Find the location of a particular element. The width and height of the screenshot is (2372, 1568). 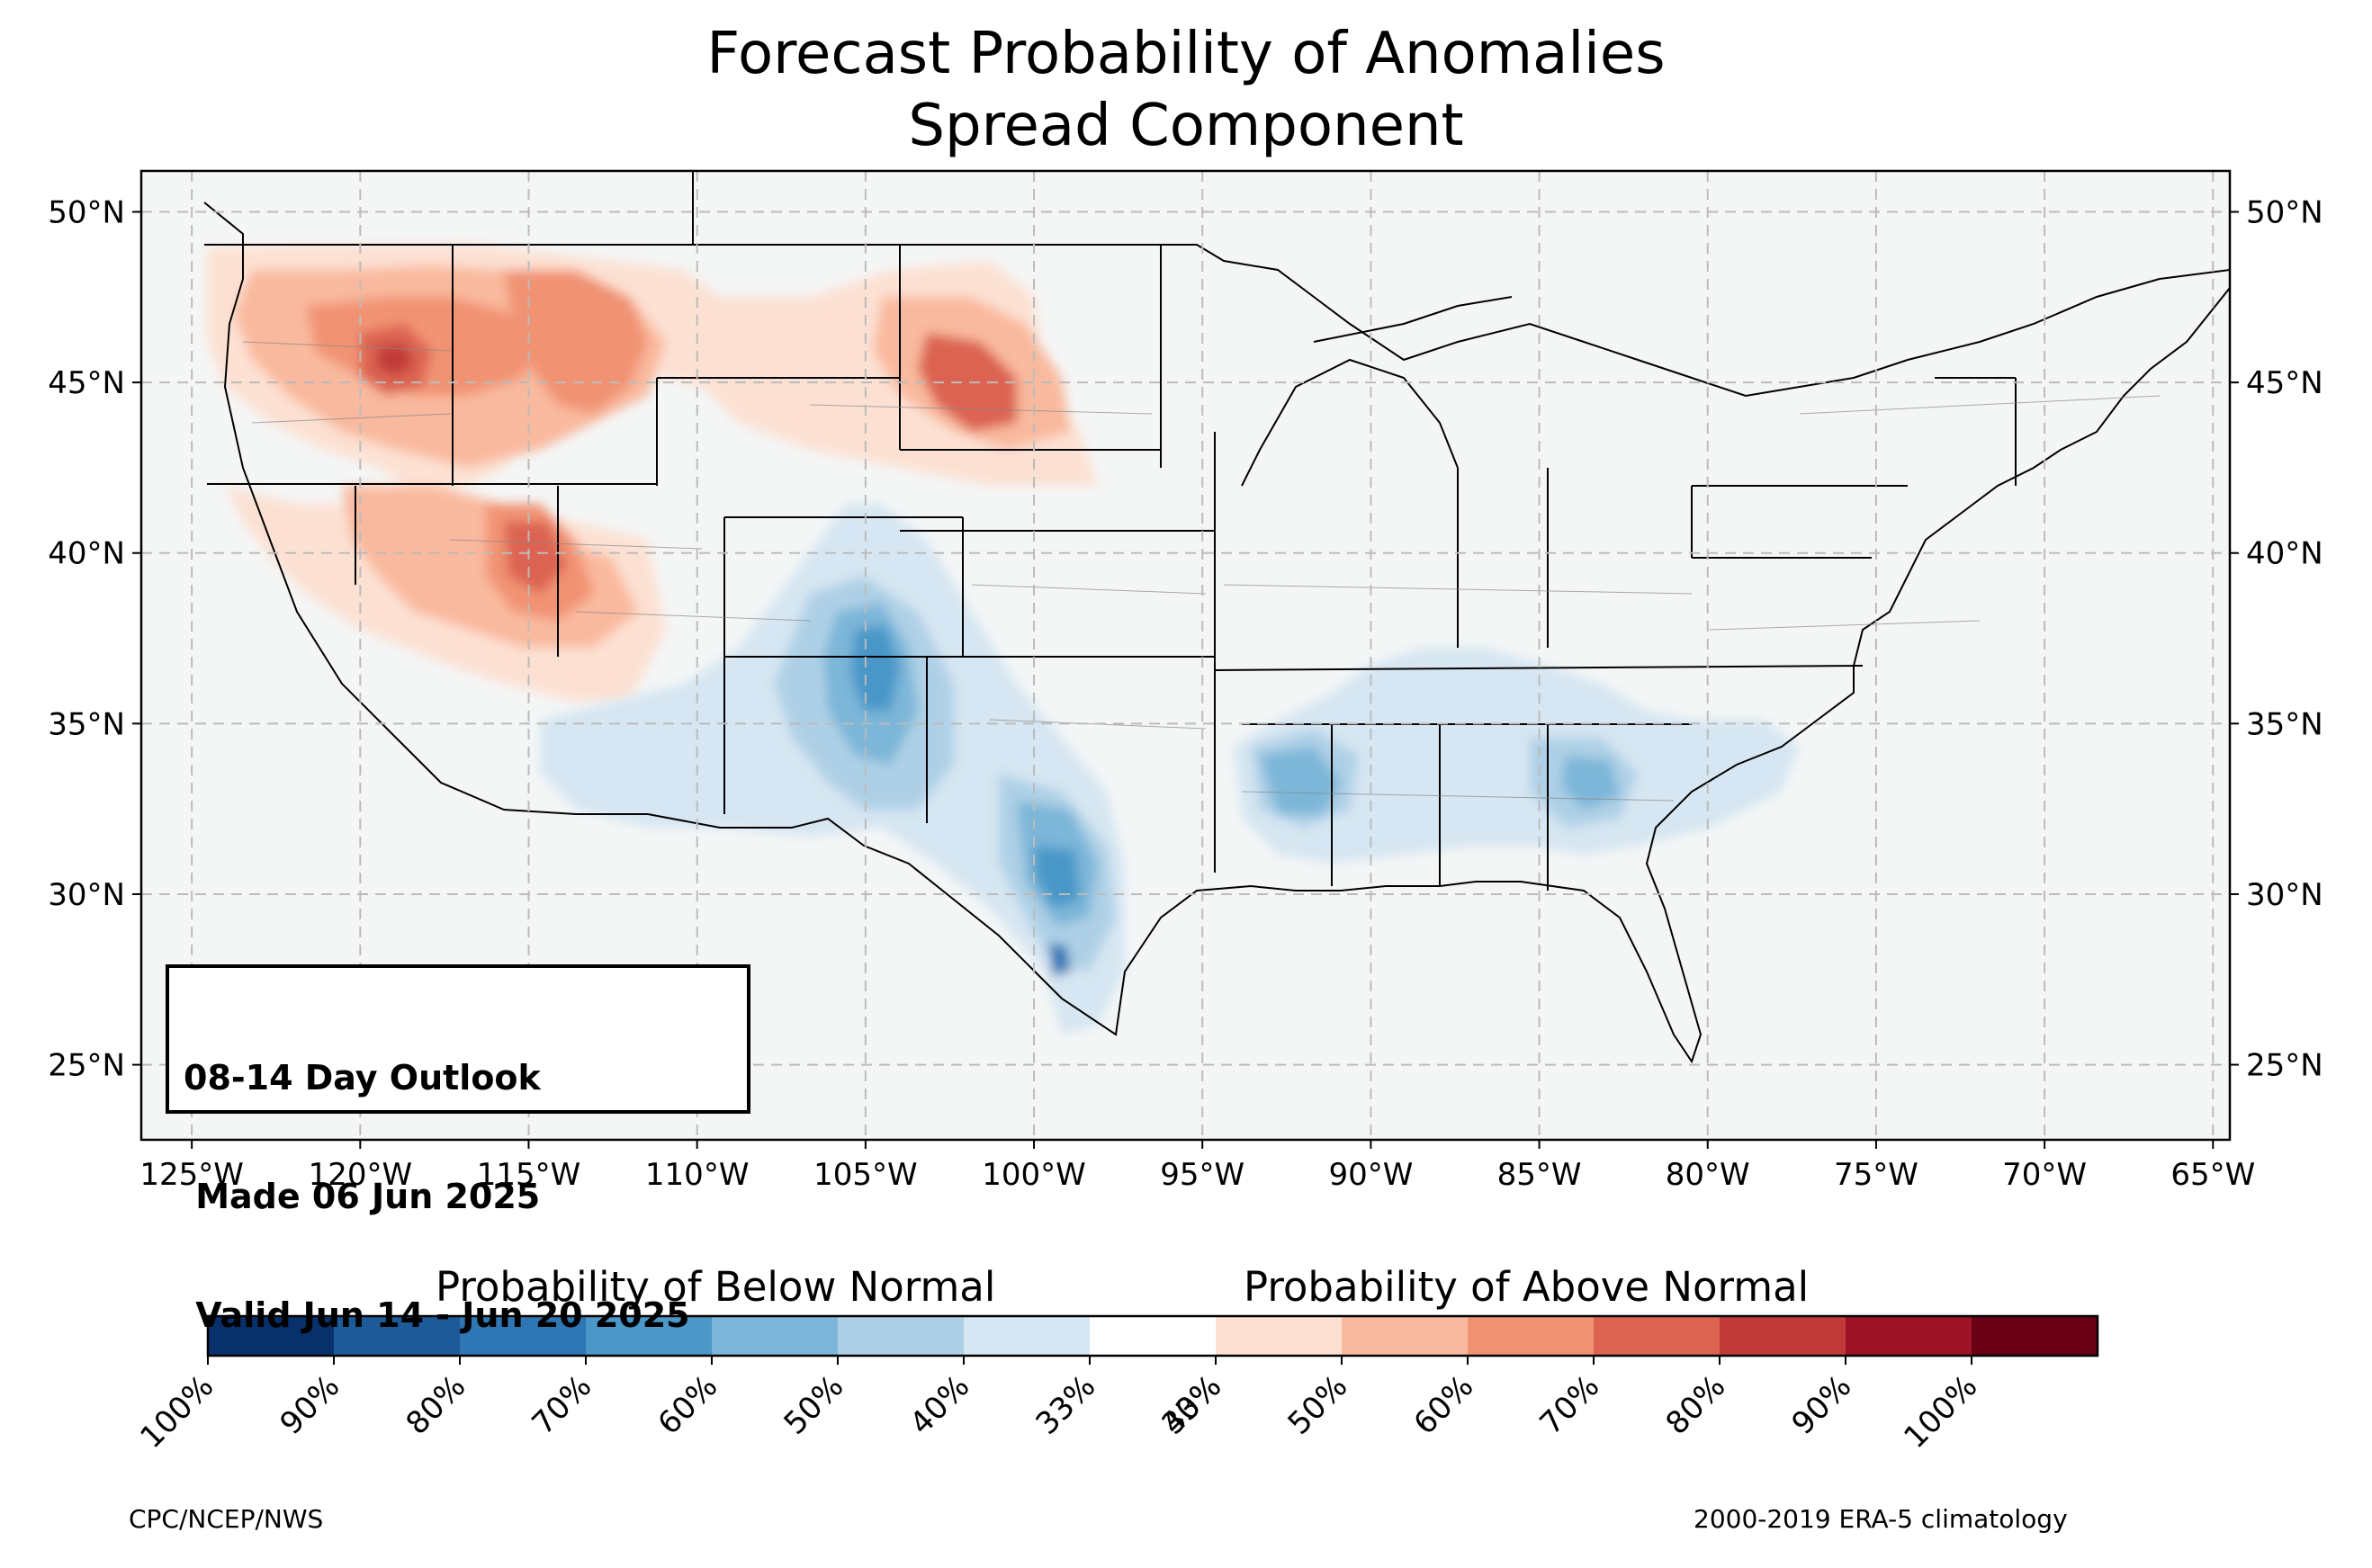

outlook-made-date: Made 06 Jun 2025 is located at coordinates (362, 1196).